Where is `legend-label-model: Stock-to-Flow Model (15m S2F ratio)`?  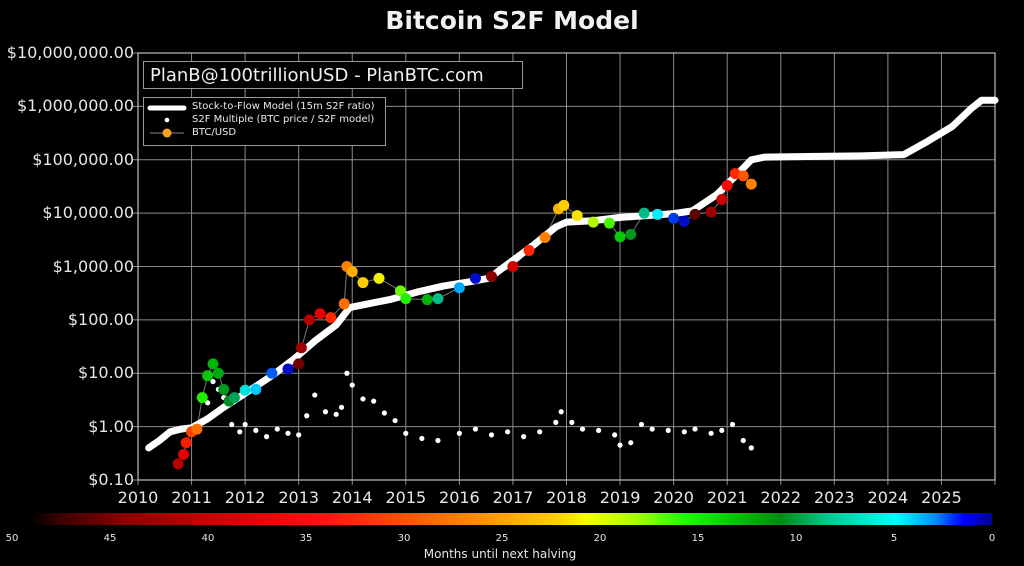 legend-label-model: Stock-to-Flow Model (15m S2F ratio) is located at coordinates (283, 106).